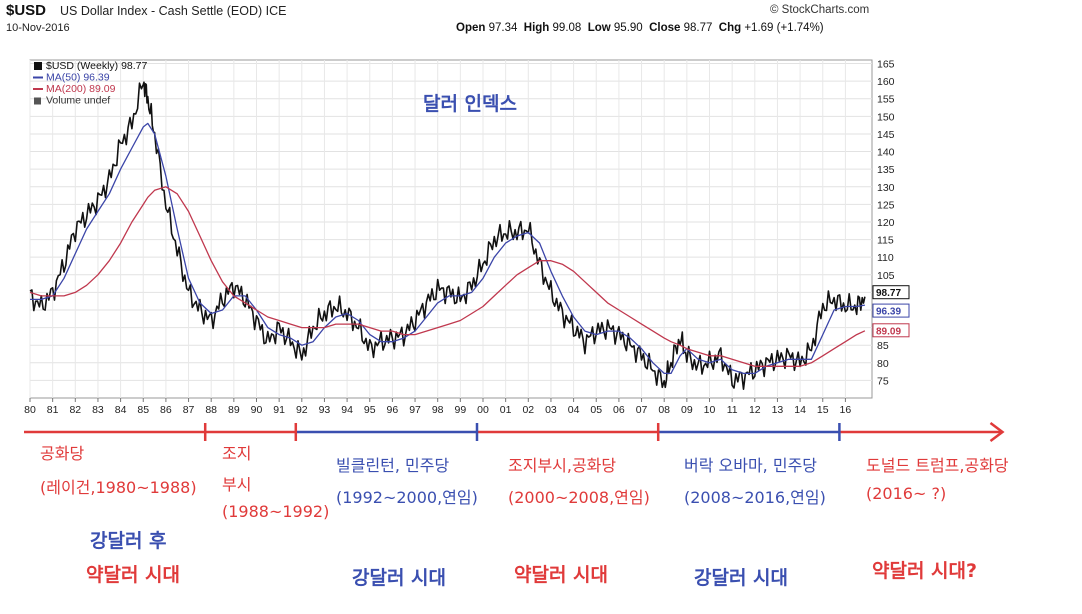  Describe the element at coordinates (237, 484) in the screenshot. I see `era-bush-sr-name2: 부시` at that location.